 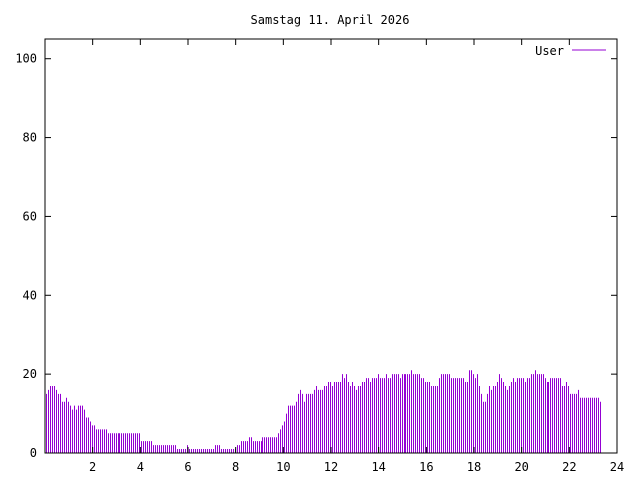 I want to click on y-tick-label: 100, so click(x=26, y=59).